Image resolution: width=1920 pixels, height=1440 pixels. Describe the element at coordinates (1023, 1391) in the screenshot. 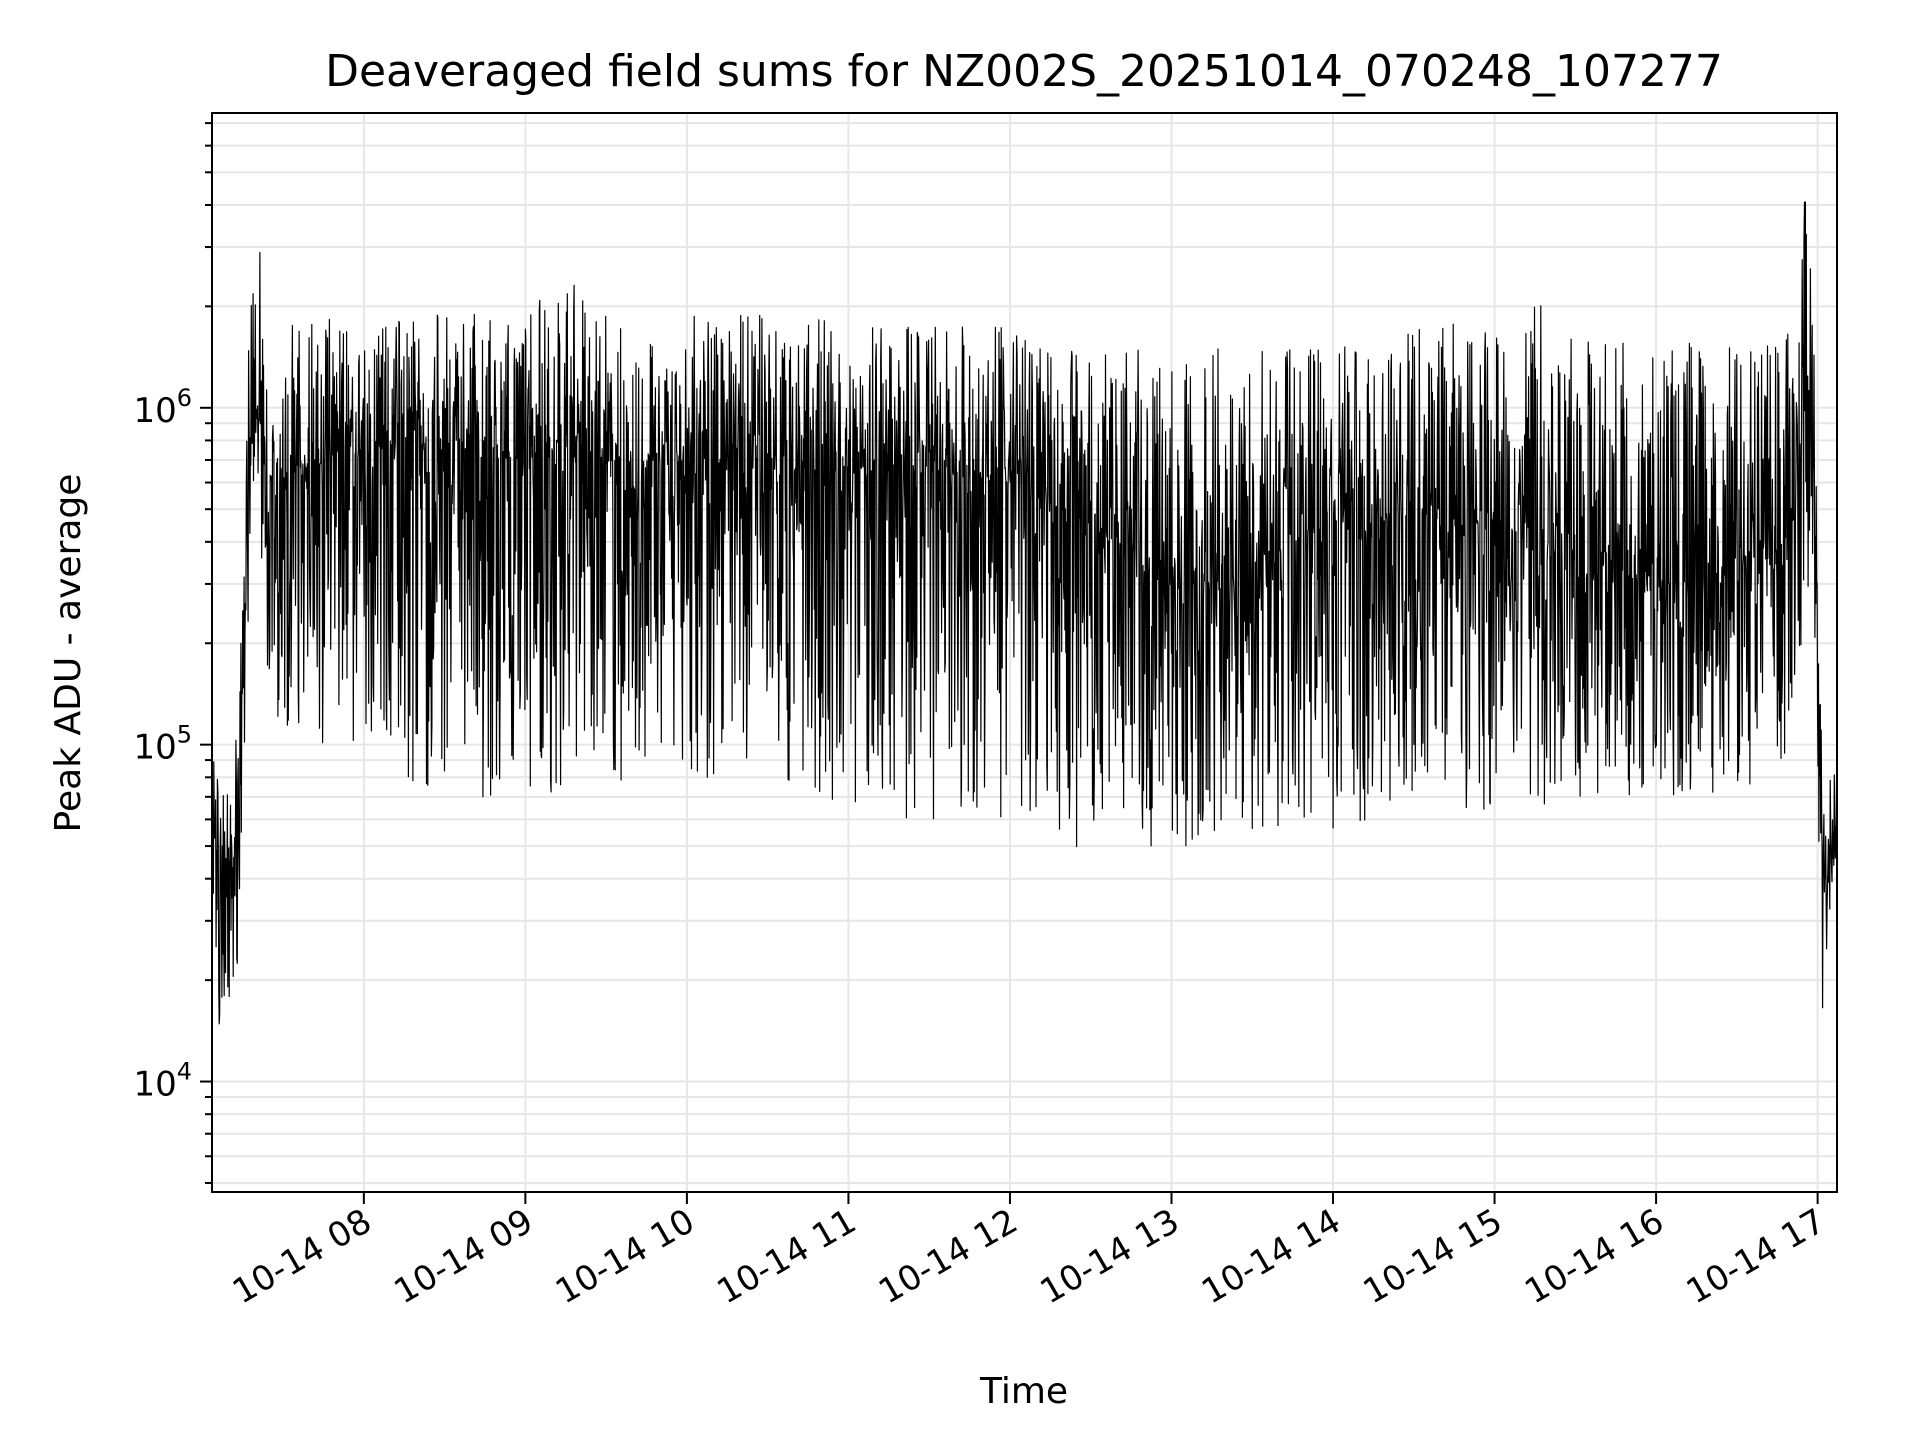

I see `x-axis-label: Time` at that location.